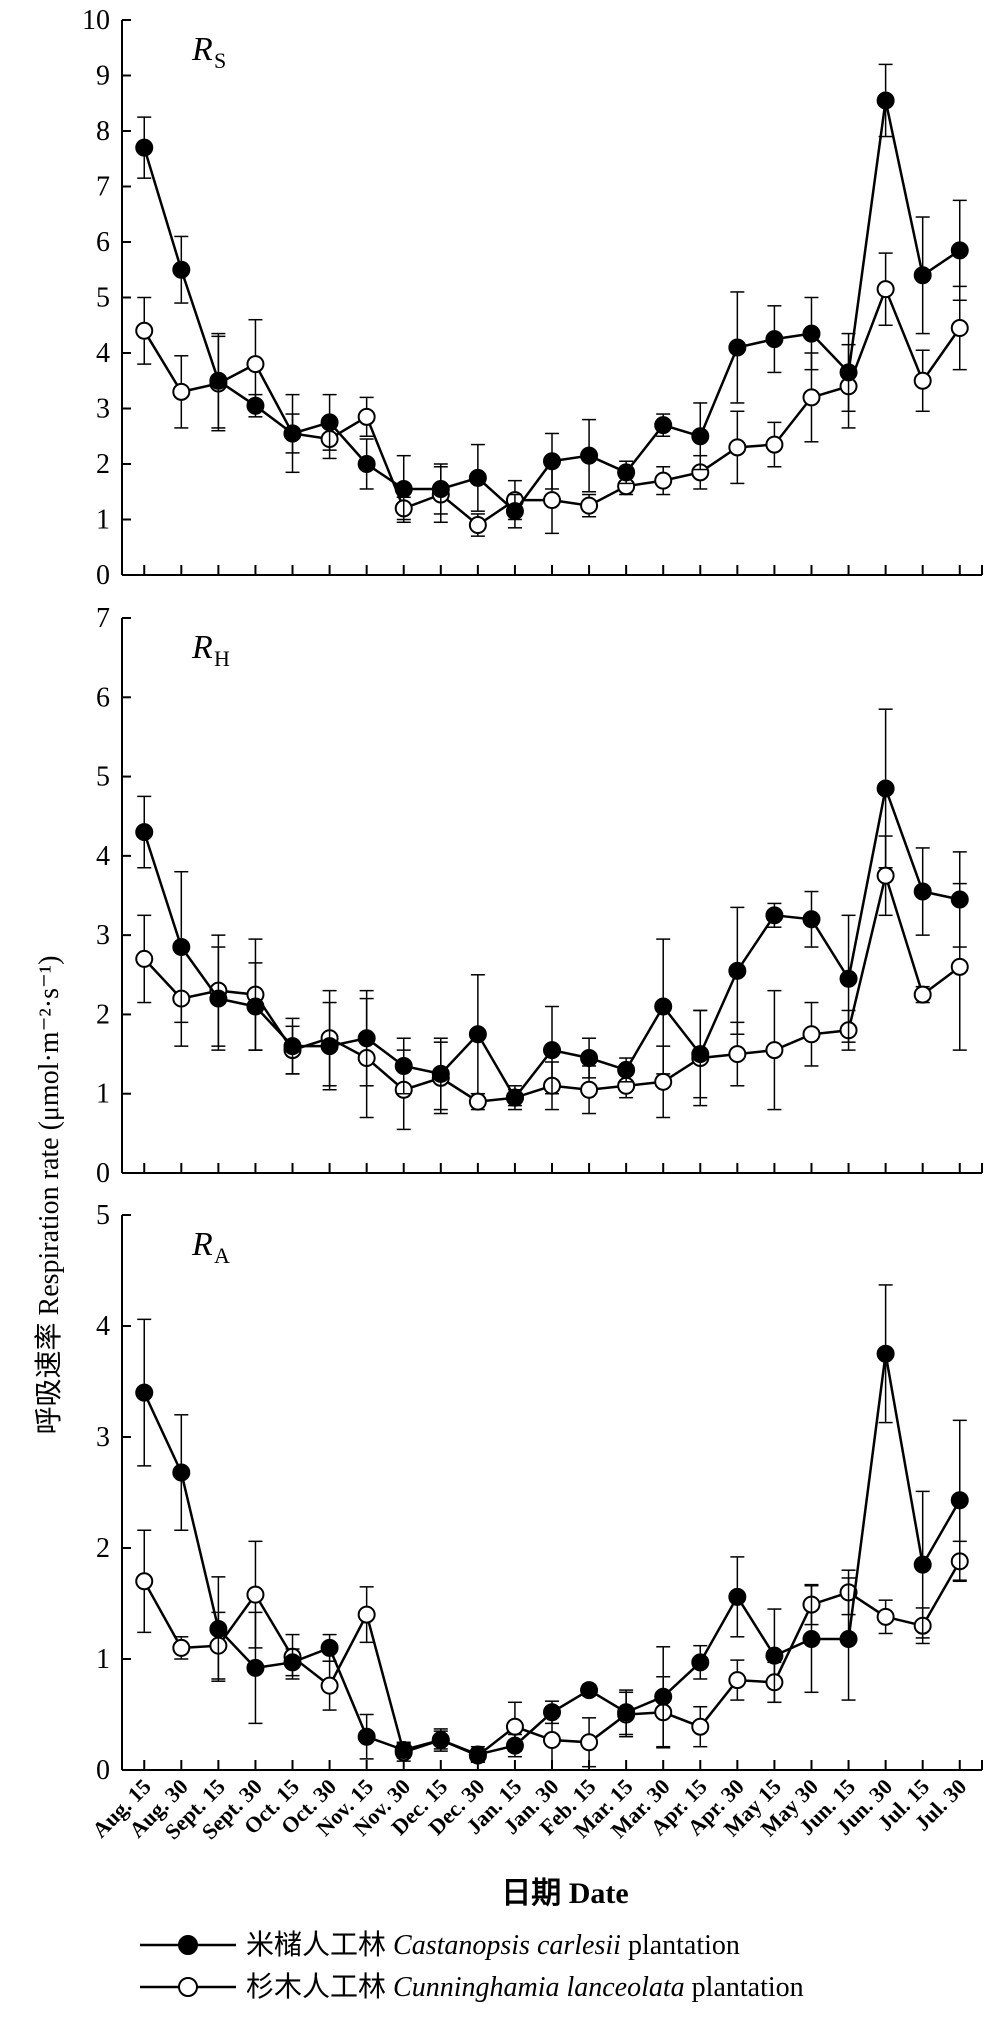 This screenshot has height=2022, width=1000. I want to click on legend-item: 杉木人工林 Cunninghamia lanceolata plantation, so click(472, 1987).